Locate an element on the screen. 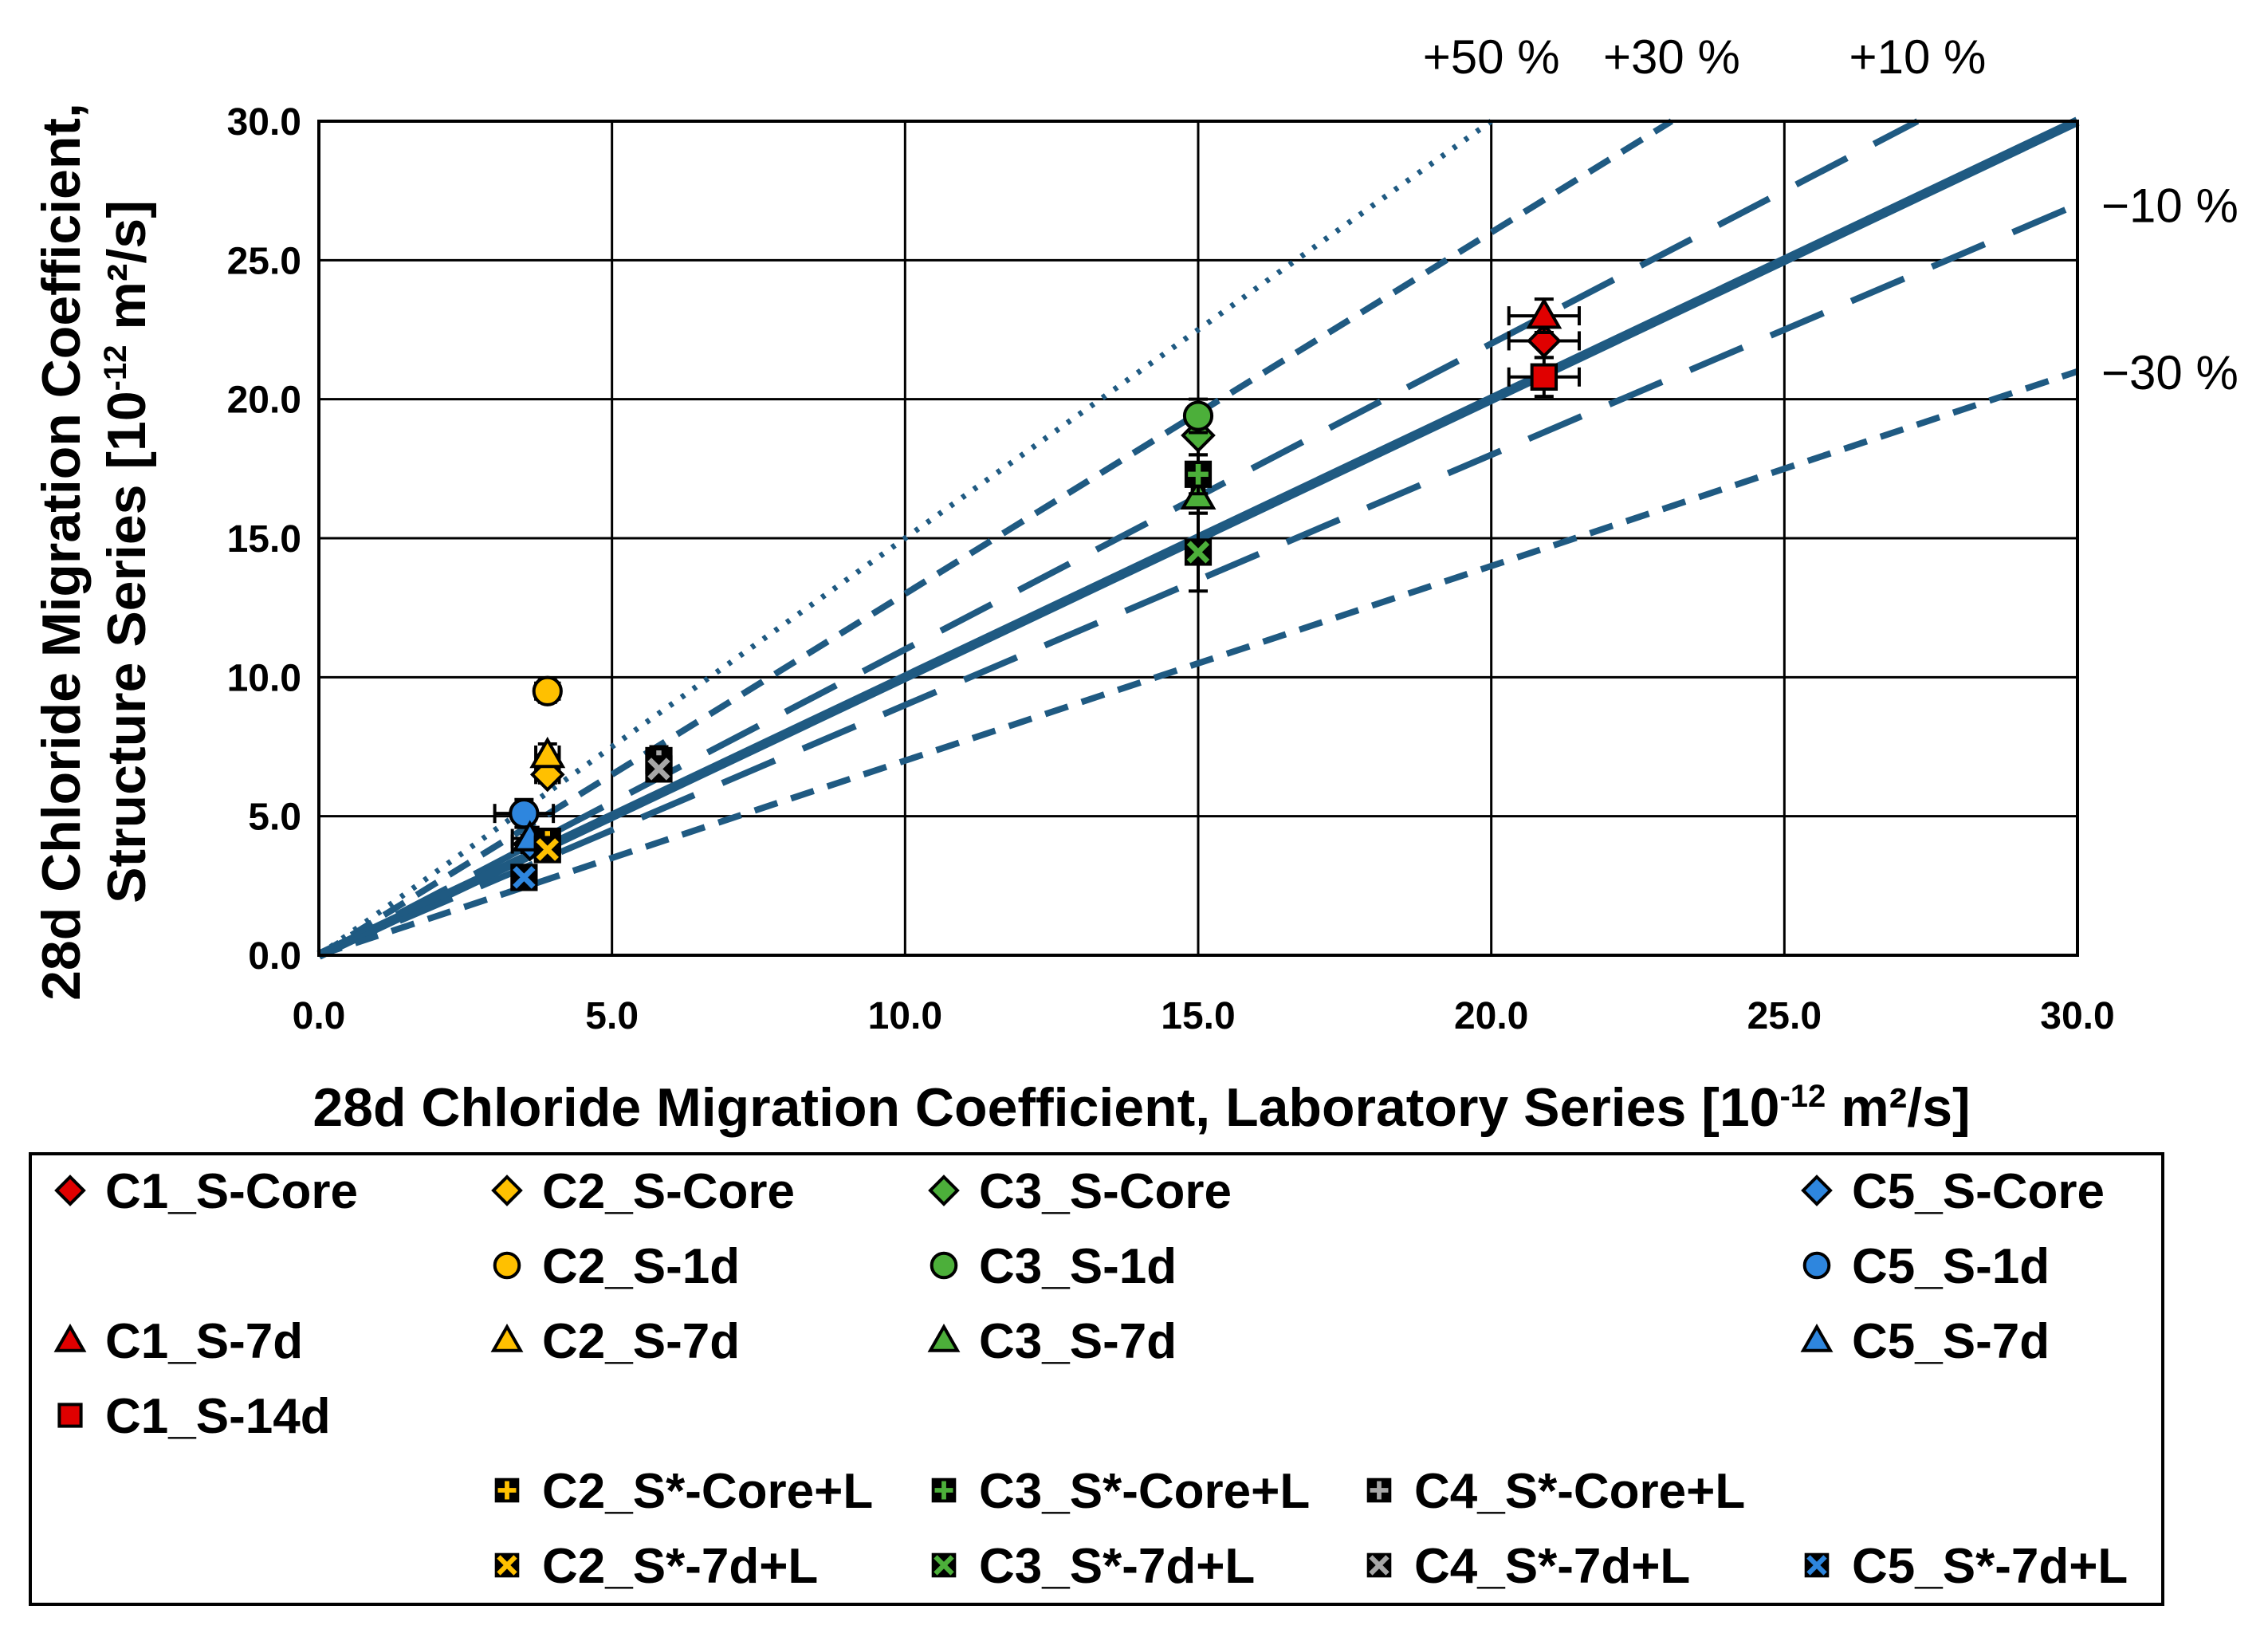 The image size is (2268, 1633). series-c5-sstar-7dplusl is located at coordinates (524, 878).